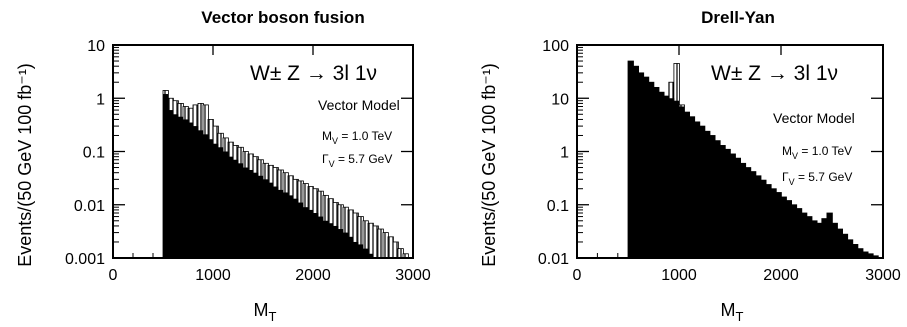  I want to click on width-param: ΓV = 5.7 GeV, so click(817, 178).